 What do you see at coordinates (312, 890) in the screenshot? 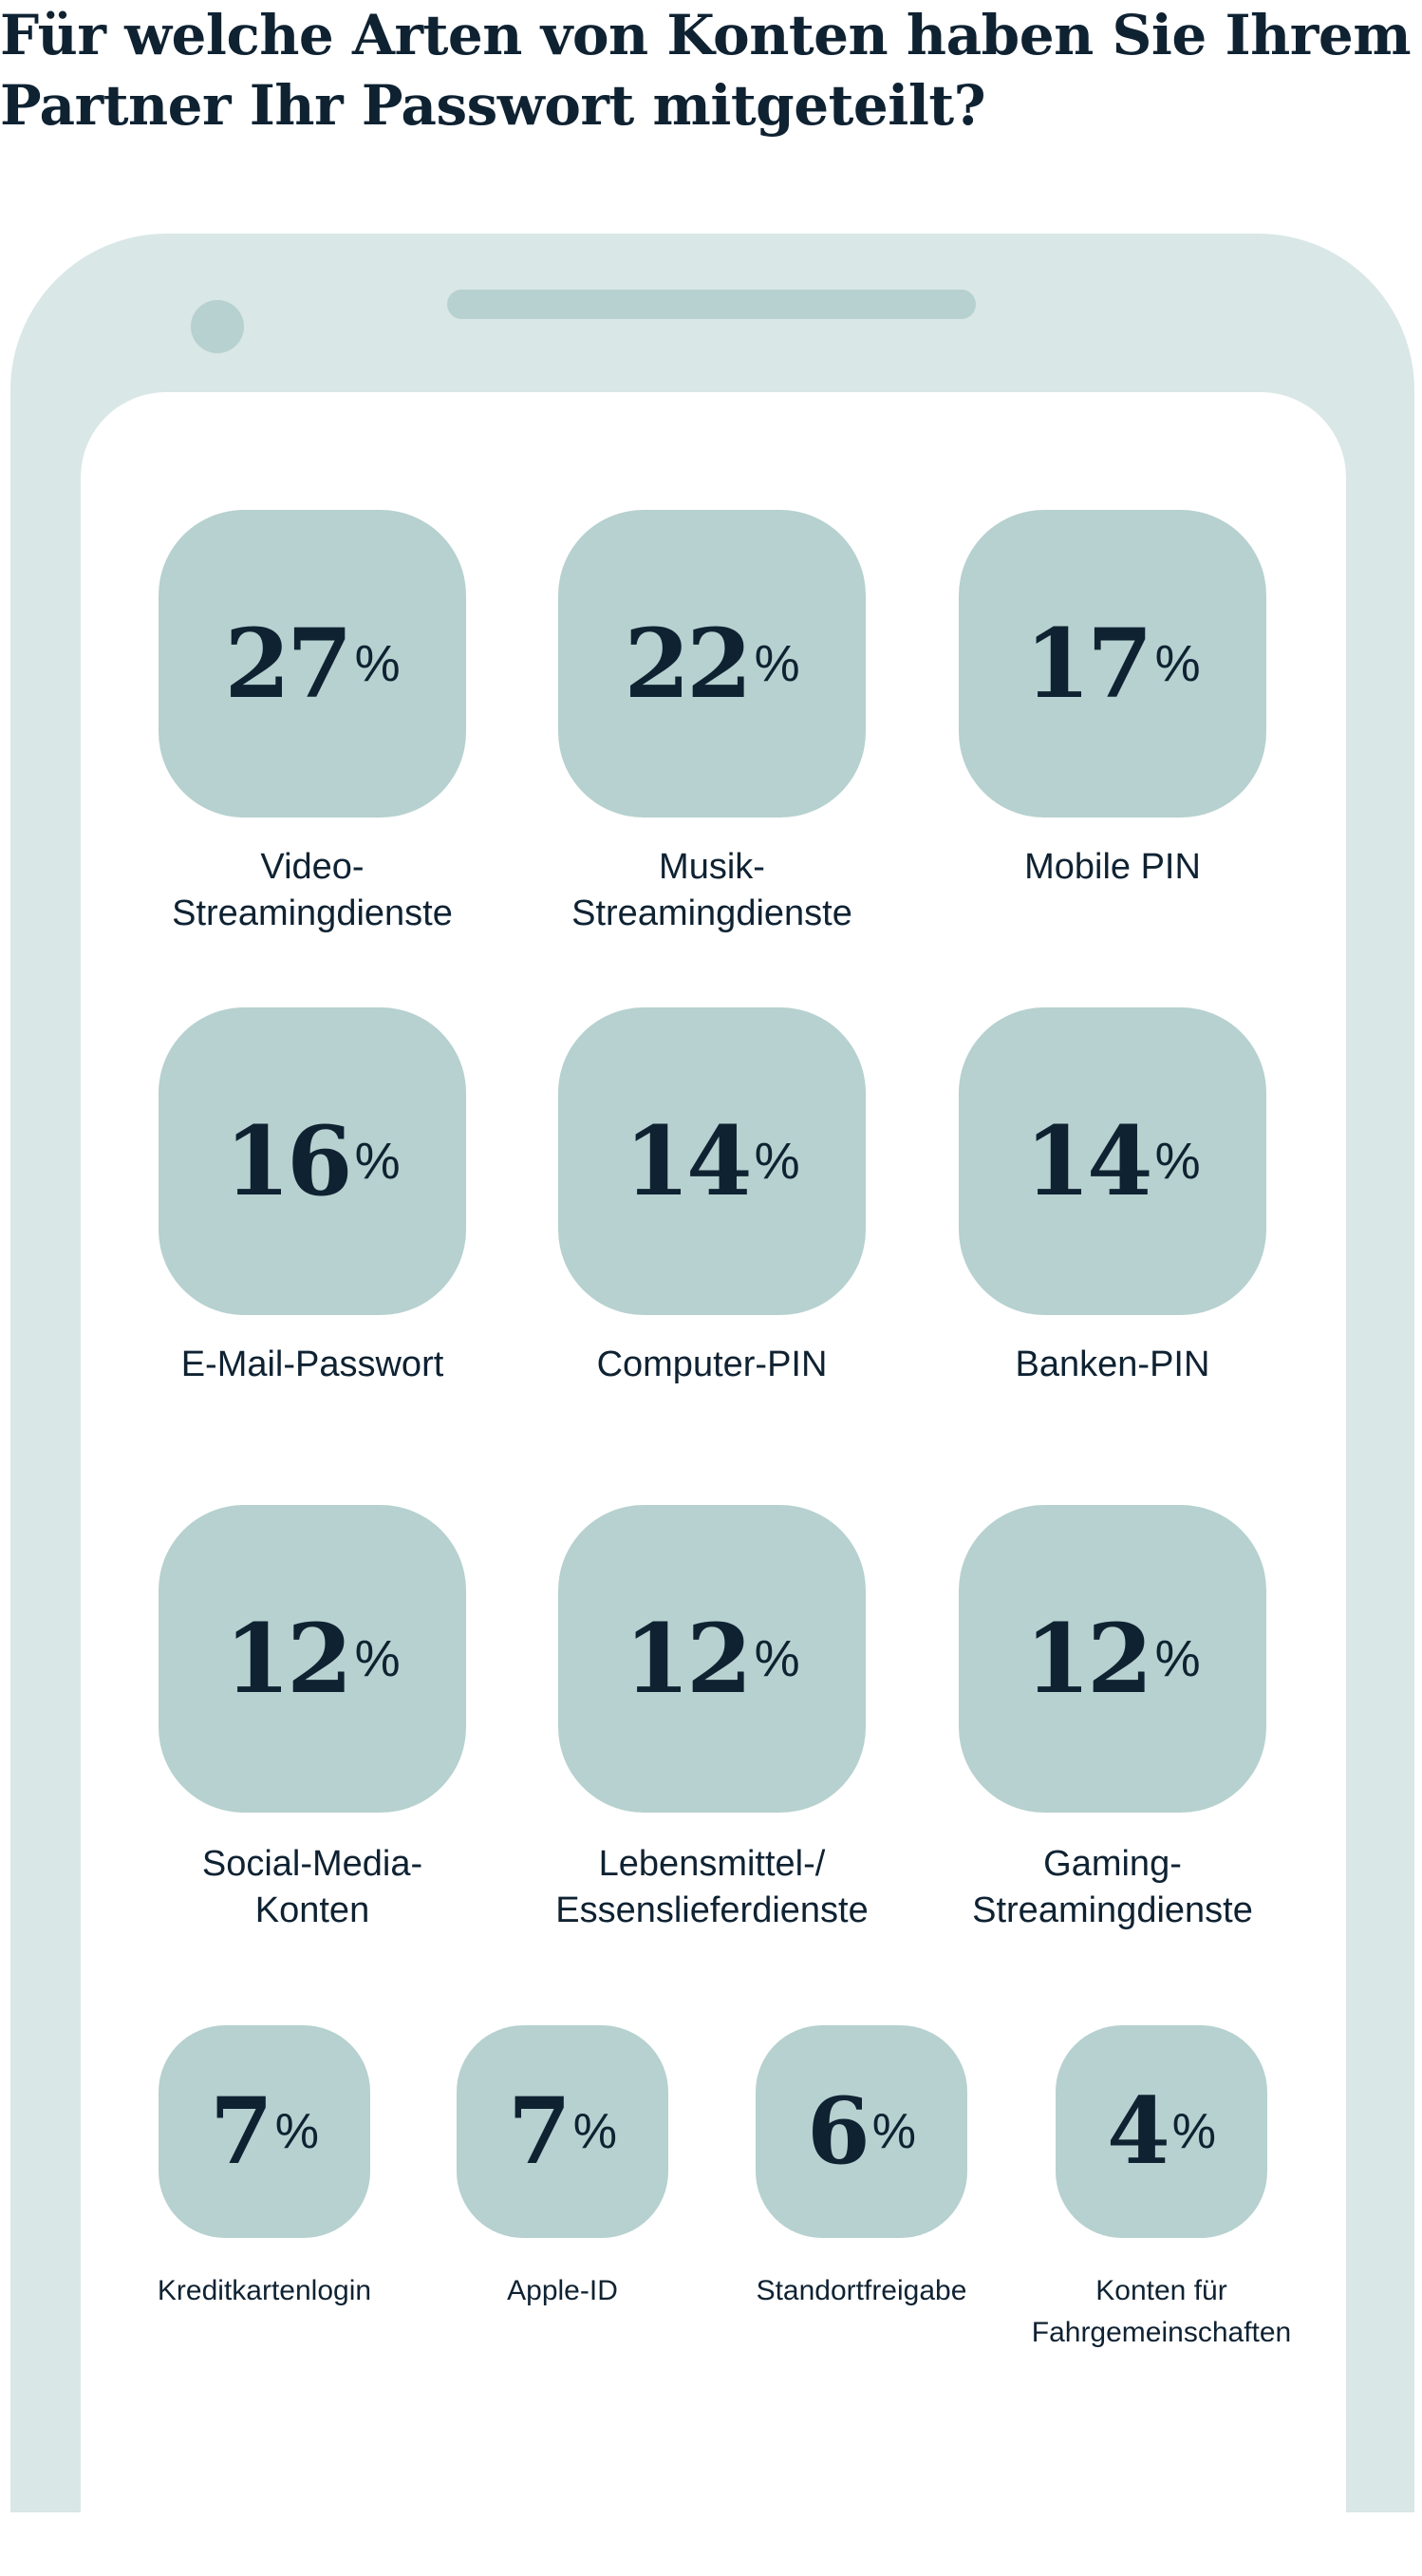
I see `stat-label: Video- Streamingdienste` at bounding box center [312, 890].